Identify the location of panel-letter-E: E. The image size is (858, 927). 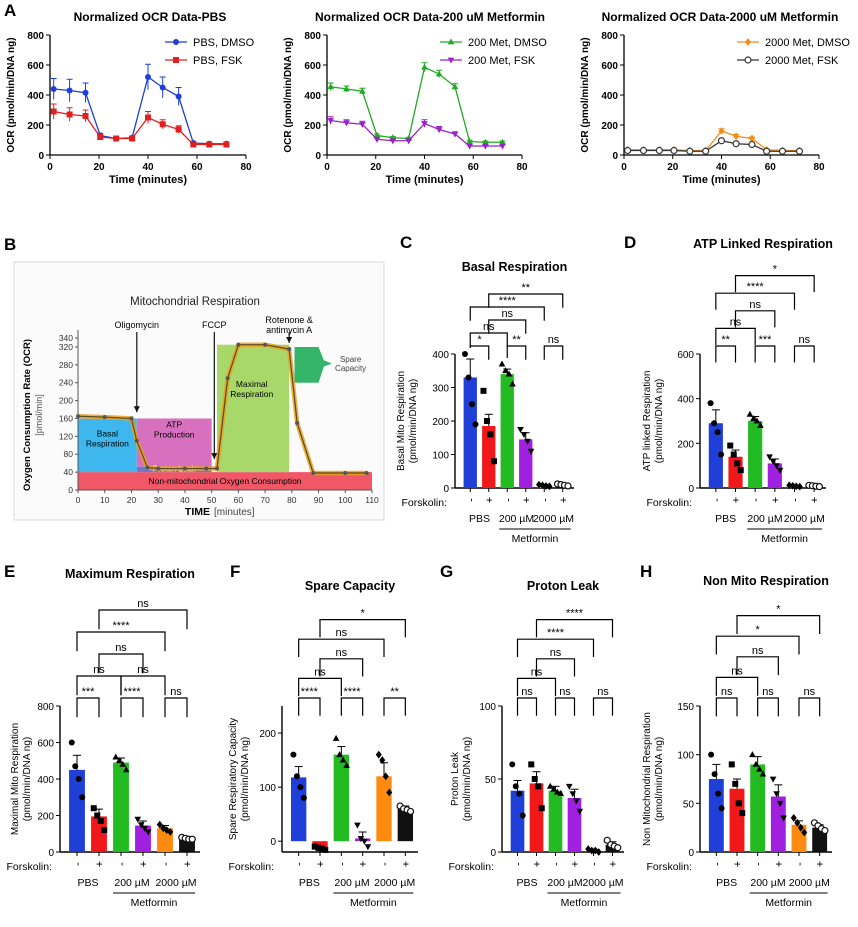
(9, 571).